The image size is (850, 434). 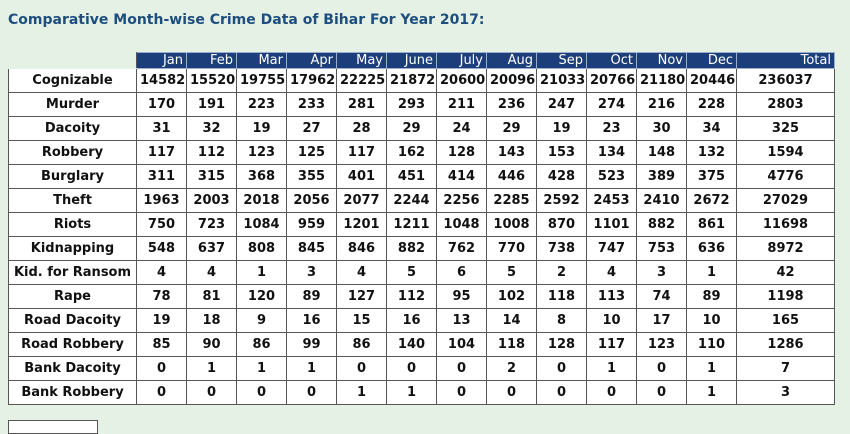 What do you see at coordinates (421, 272) in the screenshot?
I see `table-row: Kid. for Ransom 4 4 1 3 4 5 6 5 2 4 3 1 42` at bounding box center [421, 272].